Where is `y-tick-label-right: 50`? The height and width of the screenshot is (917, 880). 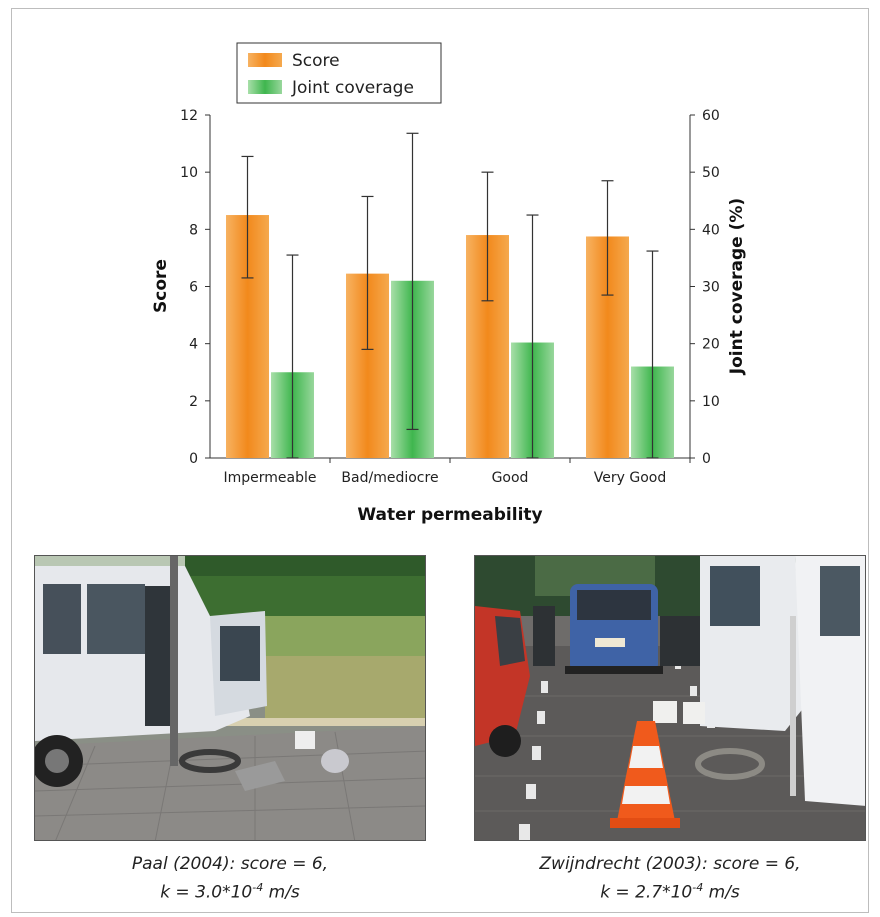
y-tick-label-right: 50 is located at coordinates (711, 173).